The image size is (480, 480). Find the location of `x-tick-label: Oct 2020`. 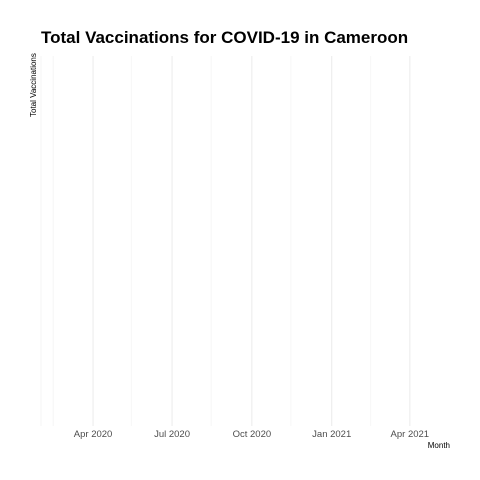

x-tick-label: Oct 2020 is located at coordinates (252, 434).